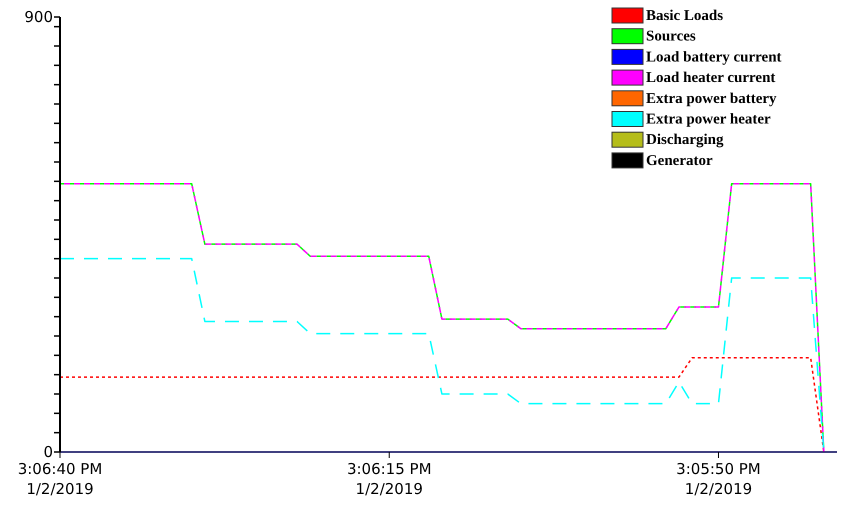 The image size is (843, 506). What do you see at coordinates (712, 98) in the screenshot?
I see `legend-label: Extra power battery` at bounding box center [712, 98].